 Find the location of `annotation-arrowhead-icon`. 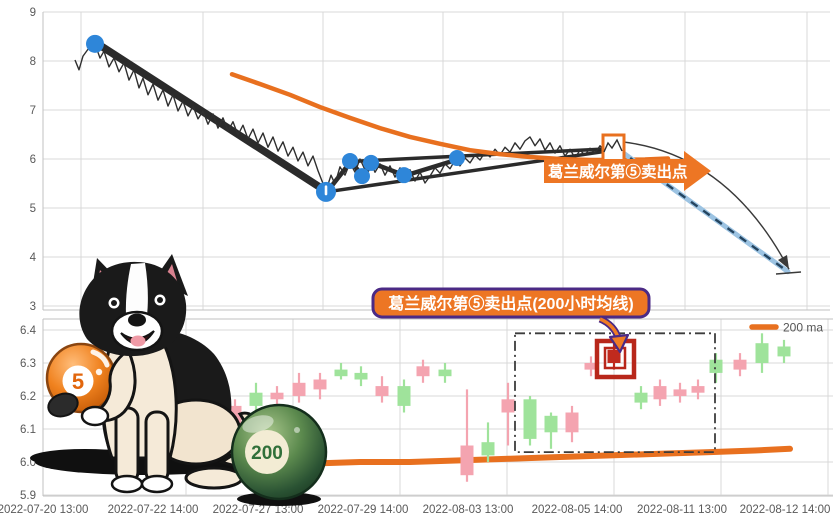

annotation-arrowhead-icon is located at coordinates (619, 343).